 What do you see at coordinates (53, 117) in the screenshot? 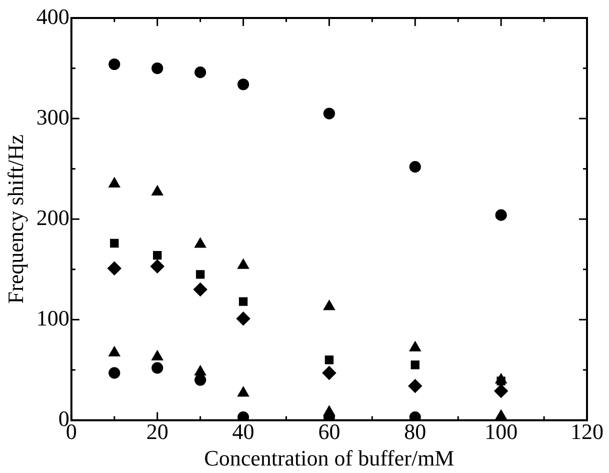
I see `y-tick-label: 300` at bounding box center [53, 117].